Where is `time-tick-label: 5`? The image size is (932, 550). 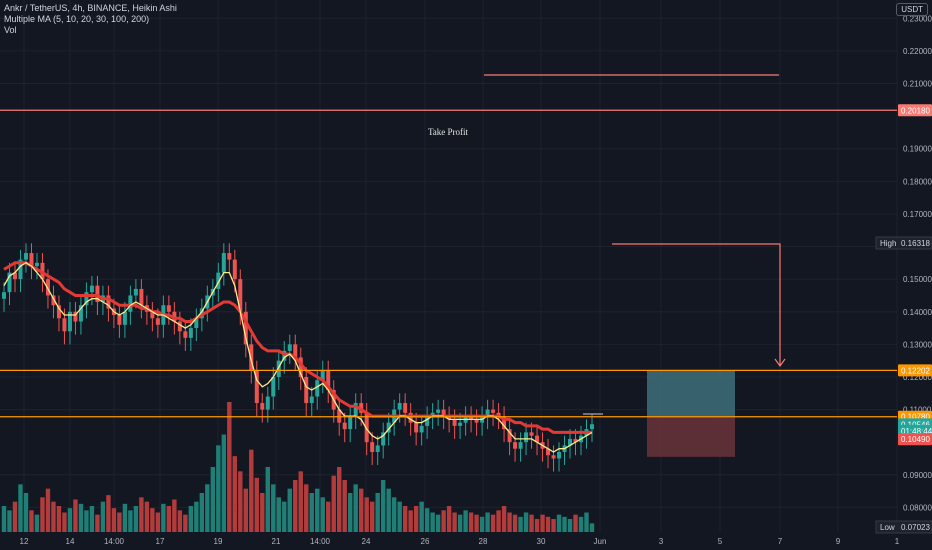 time-tick-label: 5 is located at coordinates (720, 541).